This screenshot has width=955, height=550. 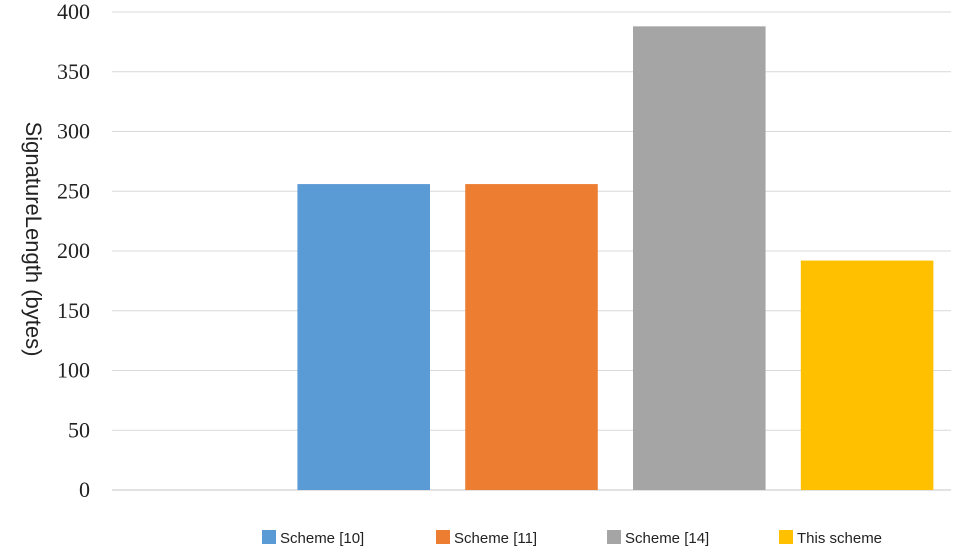 What do you see at coordinates (867, 375) in the screenshot?
I see `bar-this-scheme` at bounding box center [867, 375].